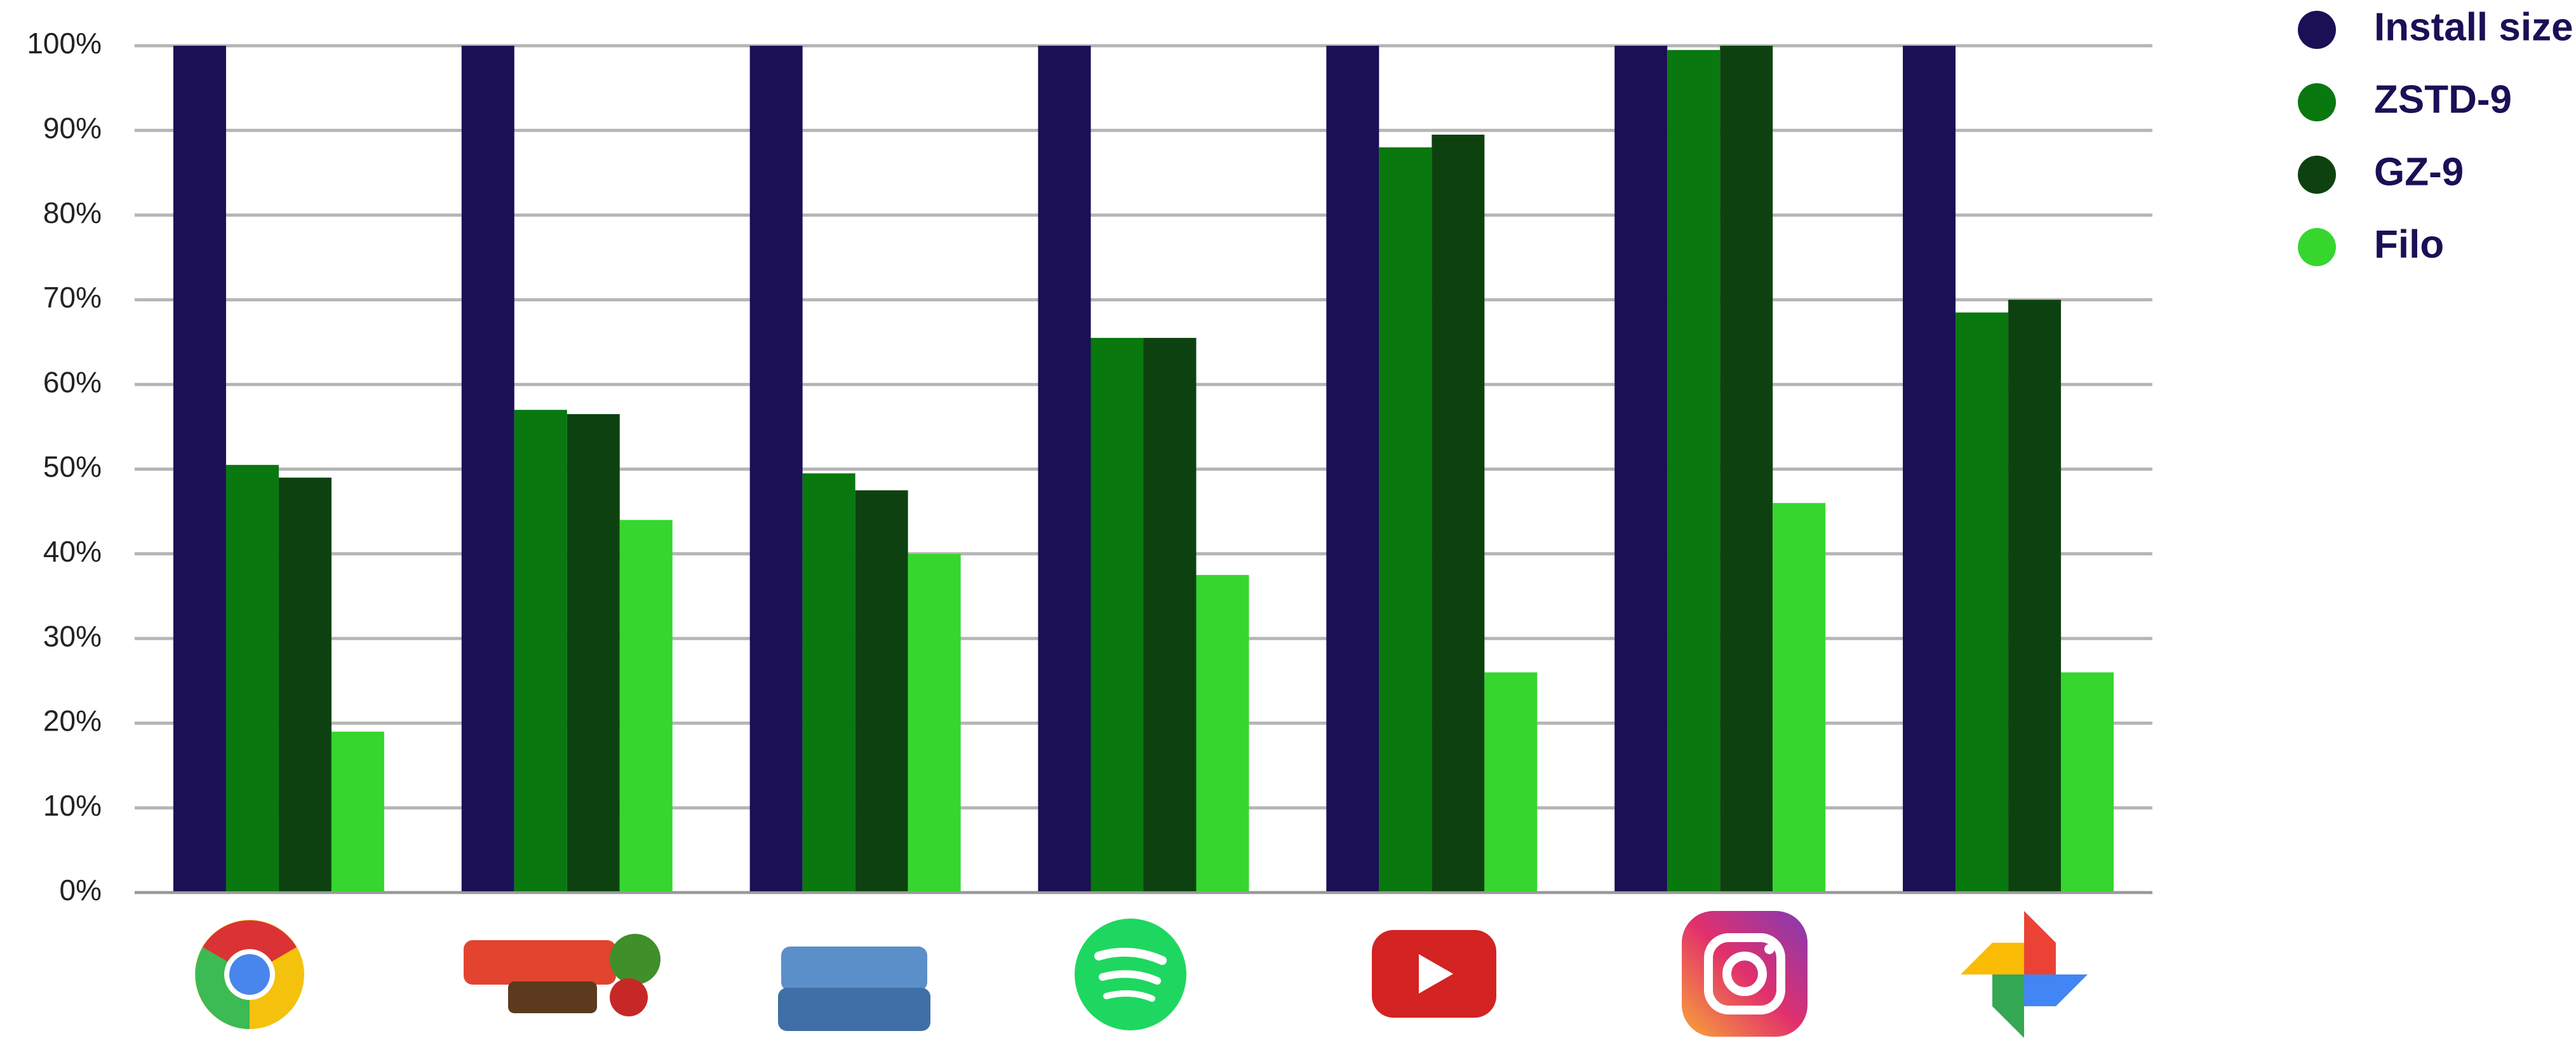 The width and height of the screenshot is (2576, 1038). What do you see at coordinates (72, 212) in the screenshot?
I see `y-tick-label: 80%` at bounding box center [72, 212].